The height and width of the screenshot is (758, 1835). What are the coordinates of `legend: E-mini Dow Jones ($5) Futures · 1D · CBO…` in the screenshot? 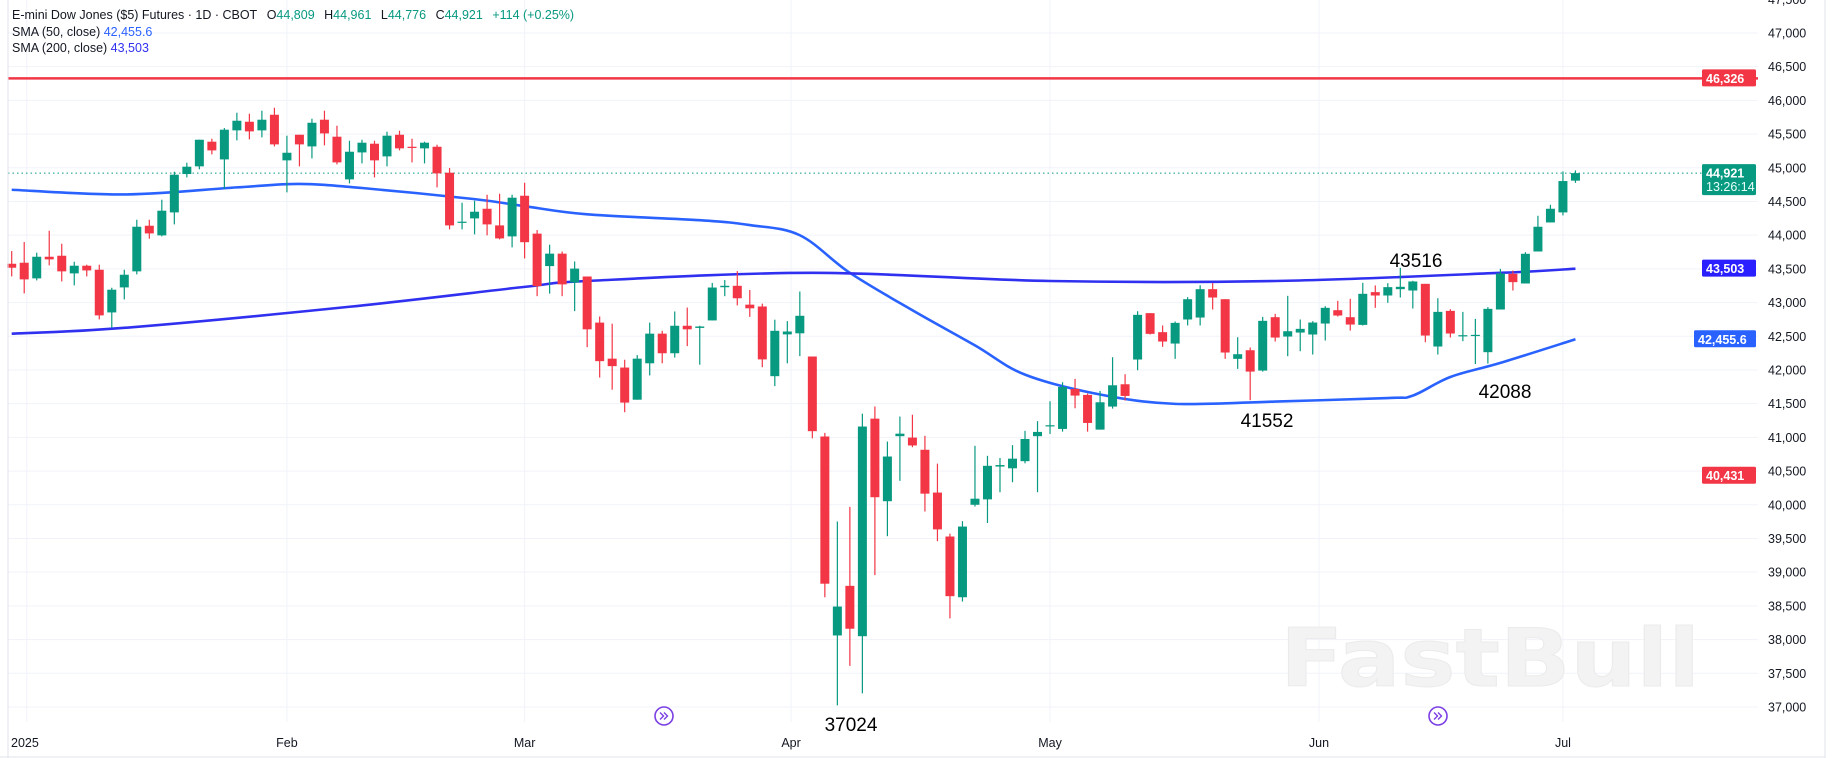 It's located at (293, 32).